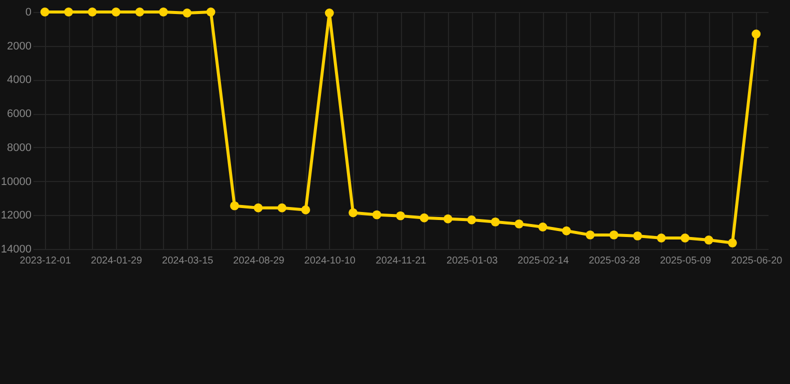  What do you see at coordinates (16, 250) in the screenshot?
I see `y-tick-label: 14000` at bounding box center [16, 250].